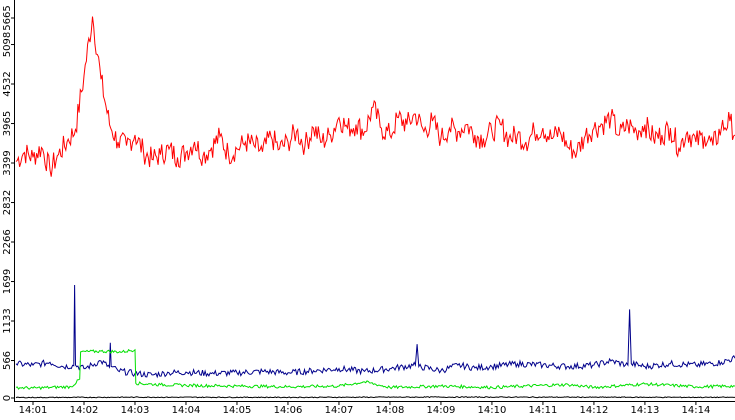  Describe the element at coordinates (7, 360) in the screenshot. I see `y-tick-label: 566` at that location.